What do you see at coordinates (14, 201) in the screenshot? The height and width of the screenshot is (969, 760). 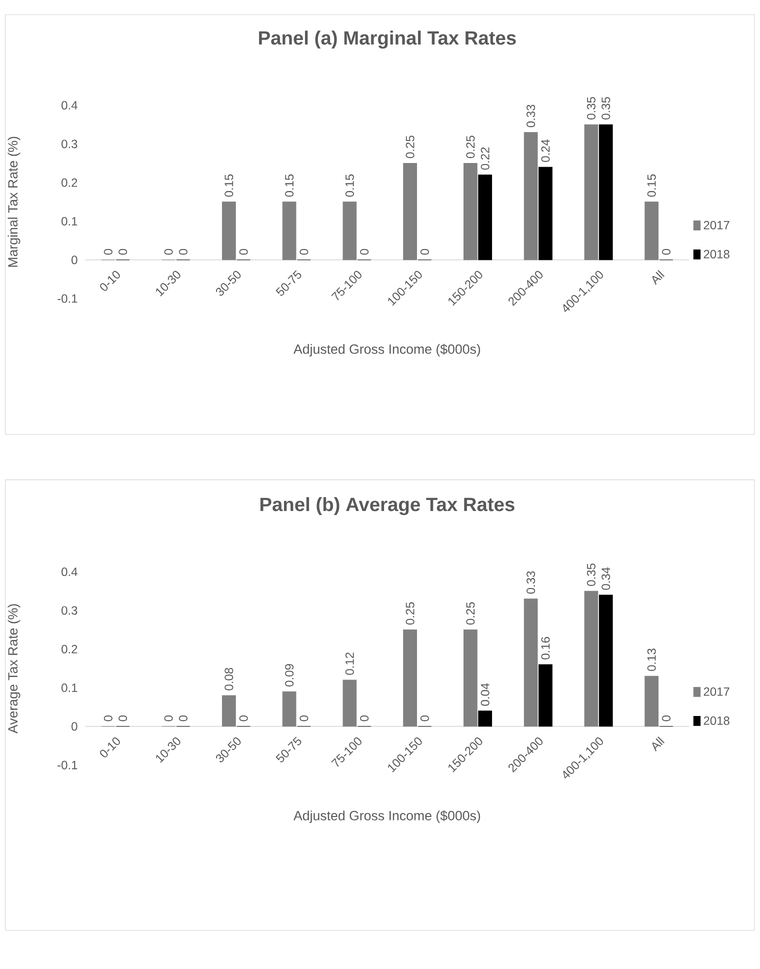 I see `y-axis-title: Marginal Tax Rate (%)` at bounding box center [14, 201].